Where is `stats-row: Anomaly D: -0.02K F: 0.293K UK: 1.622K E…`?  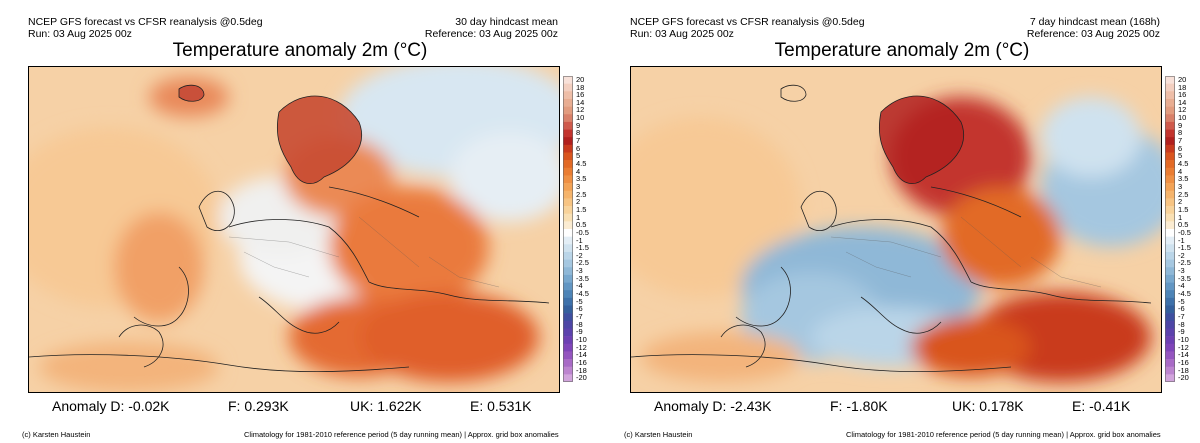 stats-row: Anomaly D: -0.02K F: 0.293K UK: 1.622K E… is located at coordinates (300, 409).